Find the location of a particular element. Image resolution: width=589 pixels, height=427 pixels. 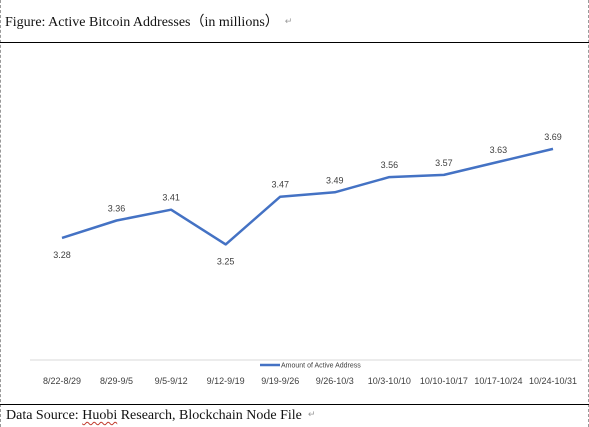

legend-label: Amount of Active Address is located at coordinates (321, 366).